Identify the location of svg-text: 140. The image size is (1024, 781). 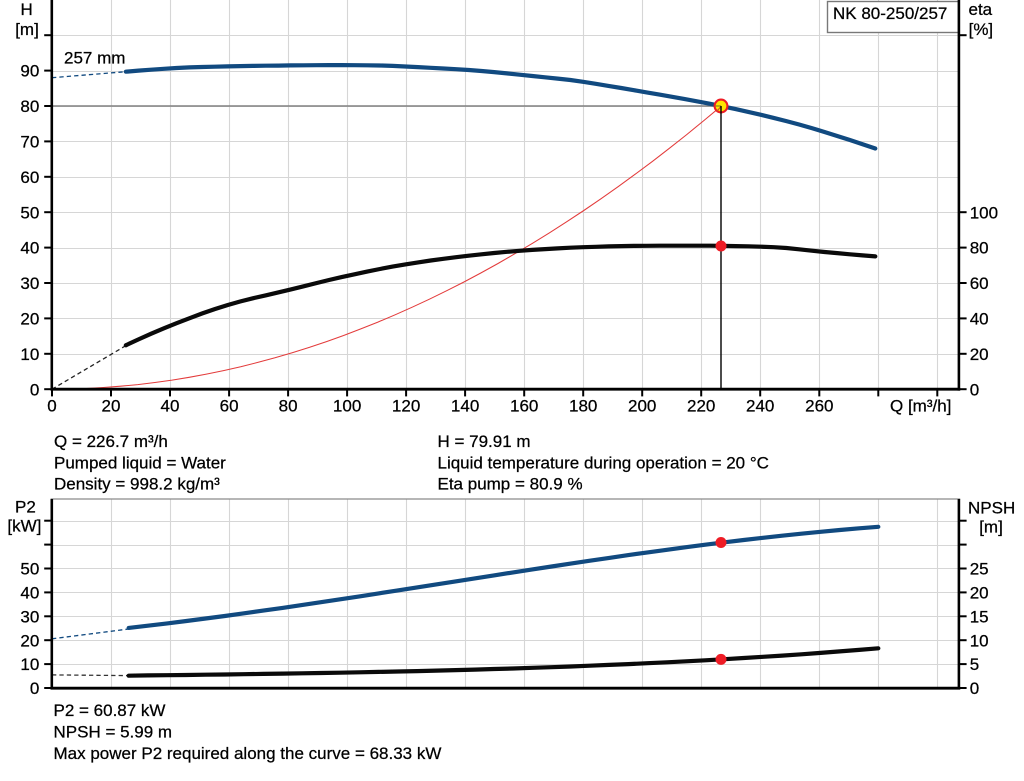
(465, 405).